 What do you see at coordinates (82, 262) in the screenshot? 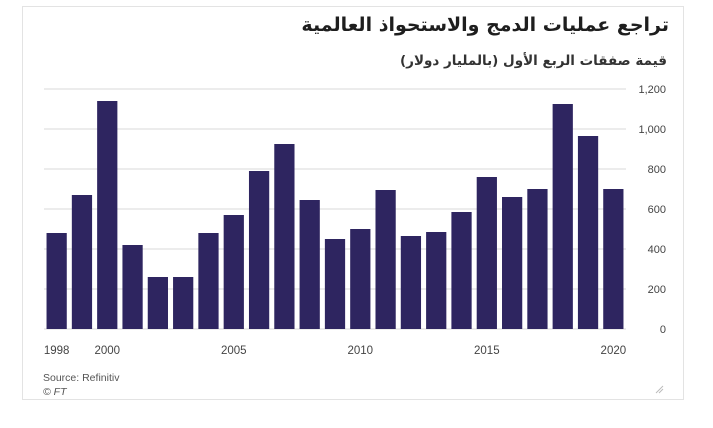
I see `bar-1999` at bounding box center [82, 262].